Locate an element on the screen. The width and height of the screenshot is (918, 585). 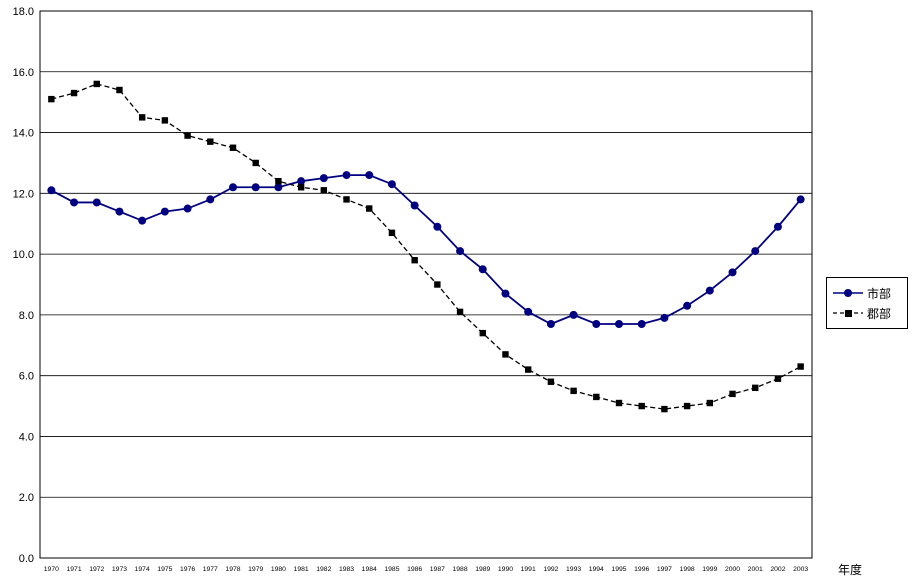
x-tick-label: 1979 is located at coordinates (255, 569).